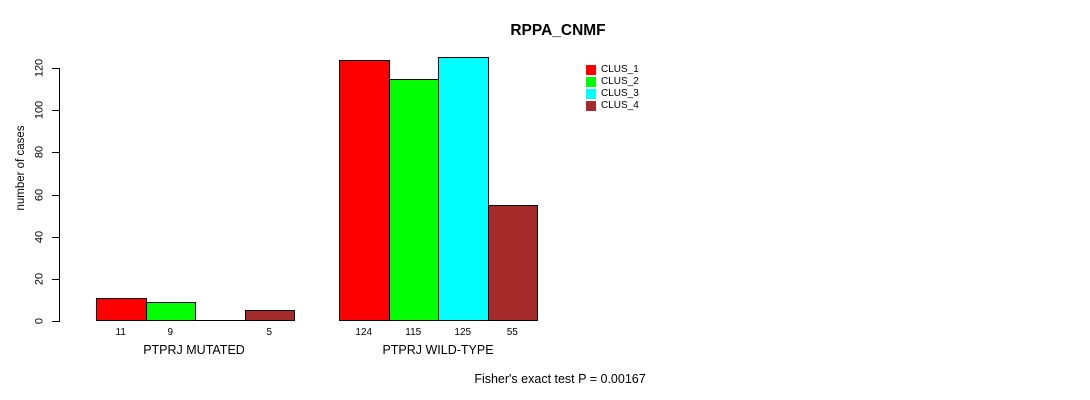  Describe the element at coordinates (170, 311) in the screenshot. I see `bar-clus-2-group1` at that location.